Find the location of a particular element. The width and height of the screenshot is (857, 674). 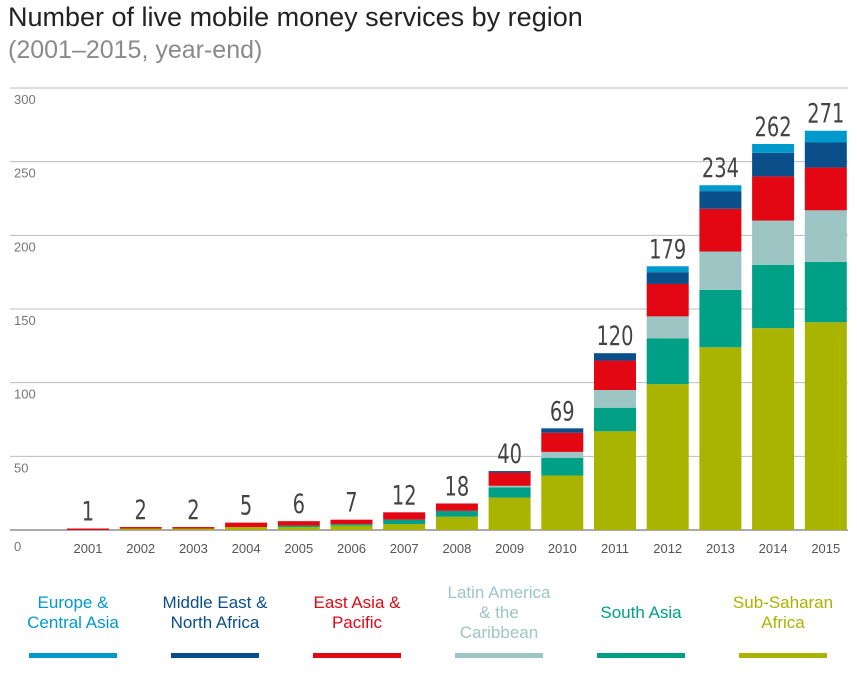

legend-item-europe-central-asia: Europe & Central Asia is located at coordinates (73, 613).